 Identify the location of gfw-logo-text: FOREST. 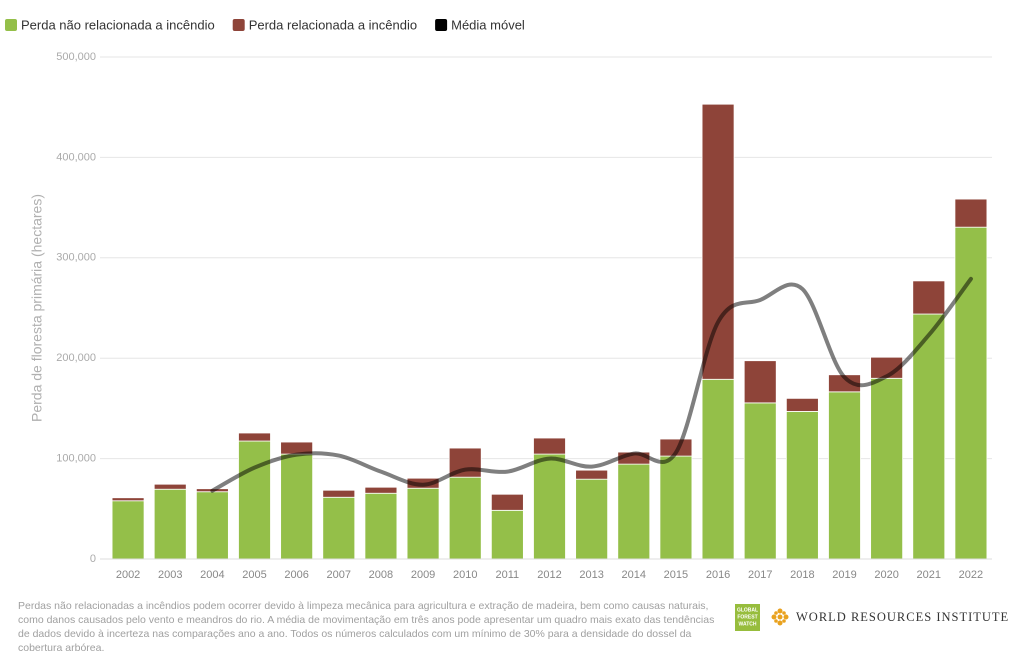
(747, 617).